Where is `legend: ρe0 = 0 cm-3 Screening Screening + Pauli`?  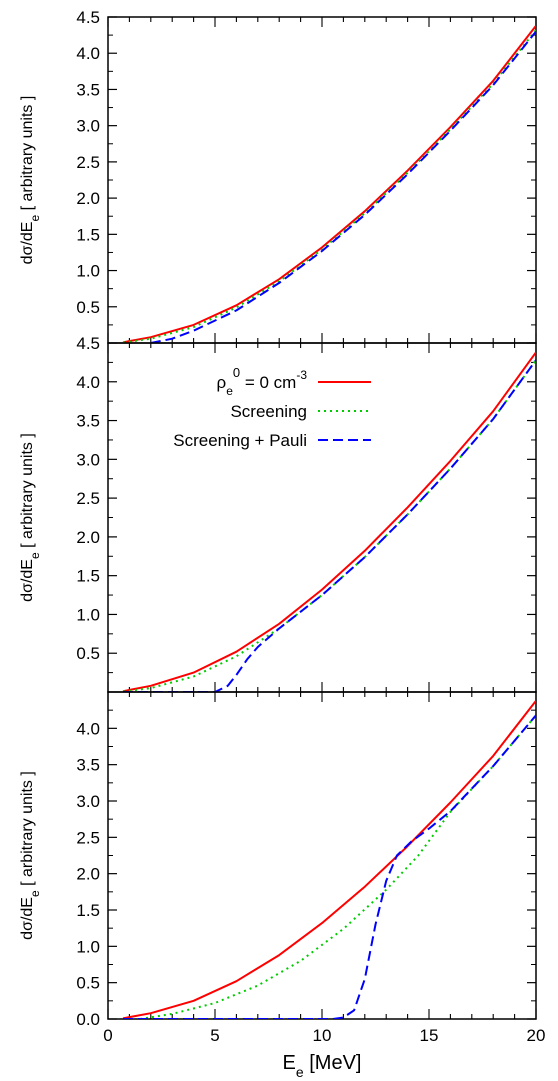 legend: ρe0 = 0 cm-3 Screening Screening + Pauli is located at coordinates (272, 407).